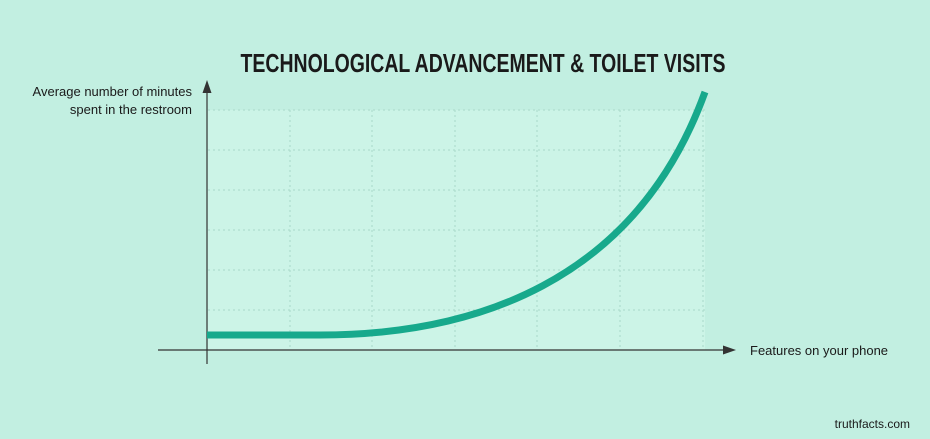 This screenshot has height=439, width=930. I want to click on x-axis-label: Features on your phone, so click(819, 350).